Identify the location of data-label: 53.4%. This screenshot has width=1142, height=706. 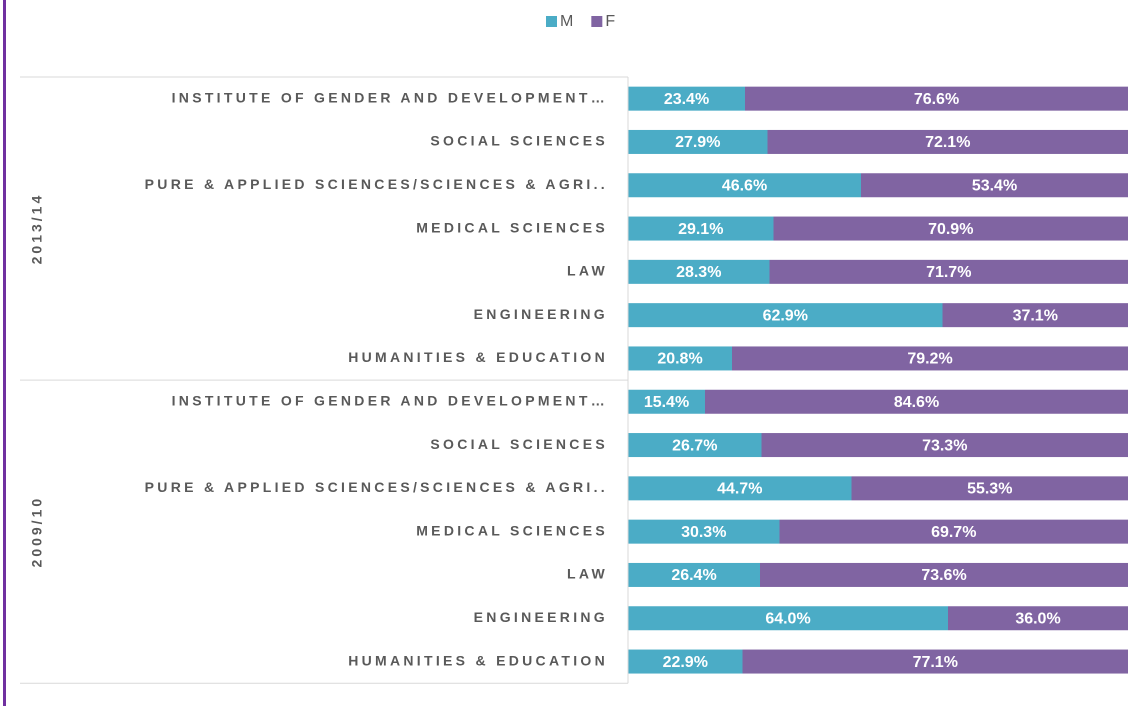
(994, 185).